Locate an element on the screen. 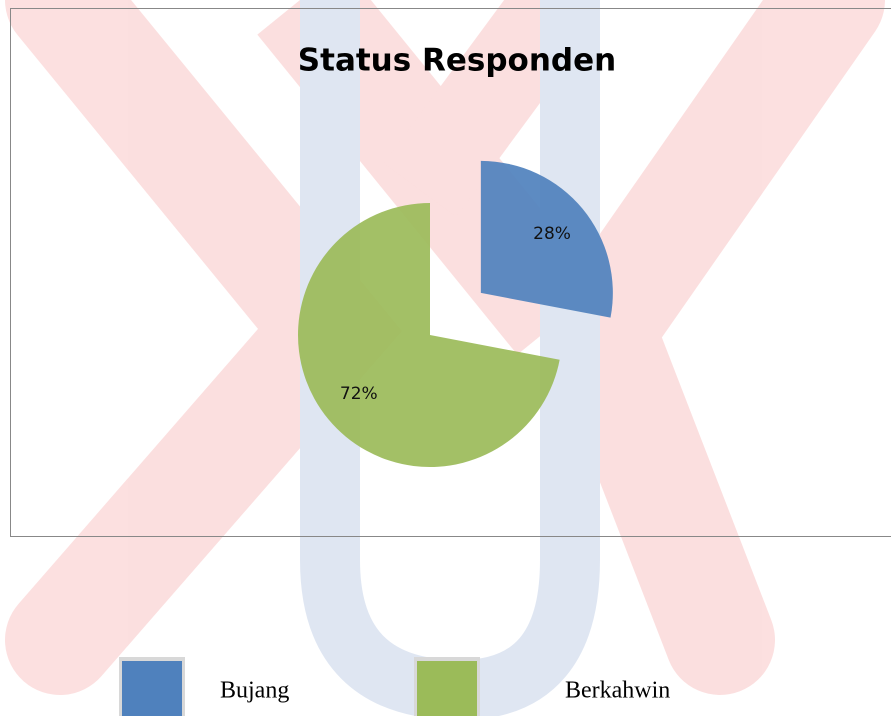 Image resolution: width=891 pixels, height=716 pixels. chart-title: Status Responden is located at coordinates (457, 61).